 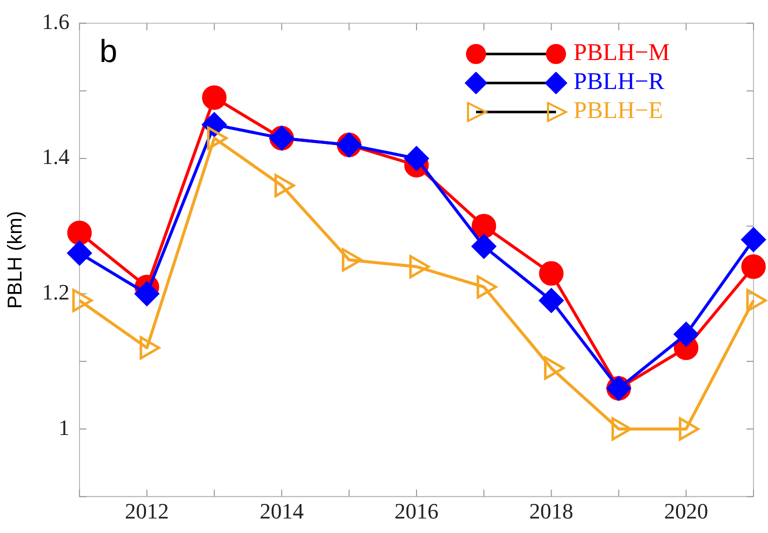 I want to click on x-tick-label: 2020, so click(x=686, y=511).